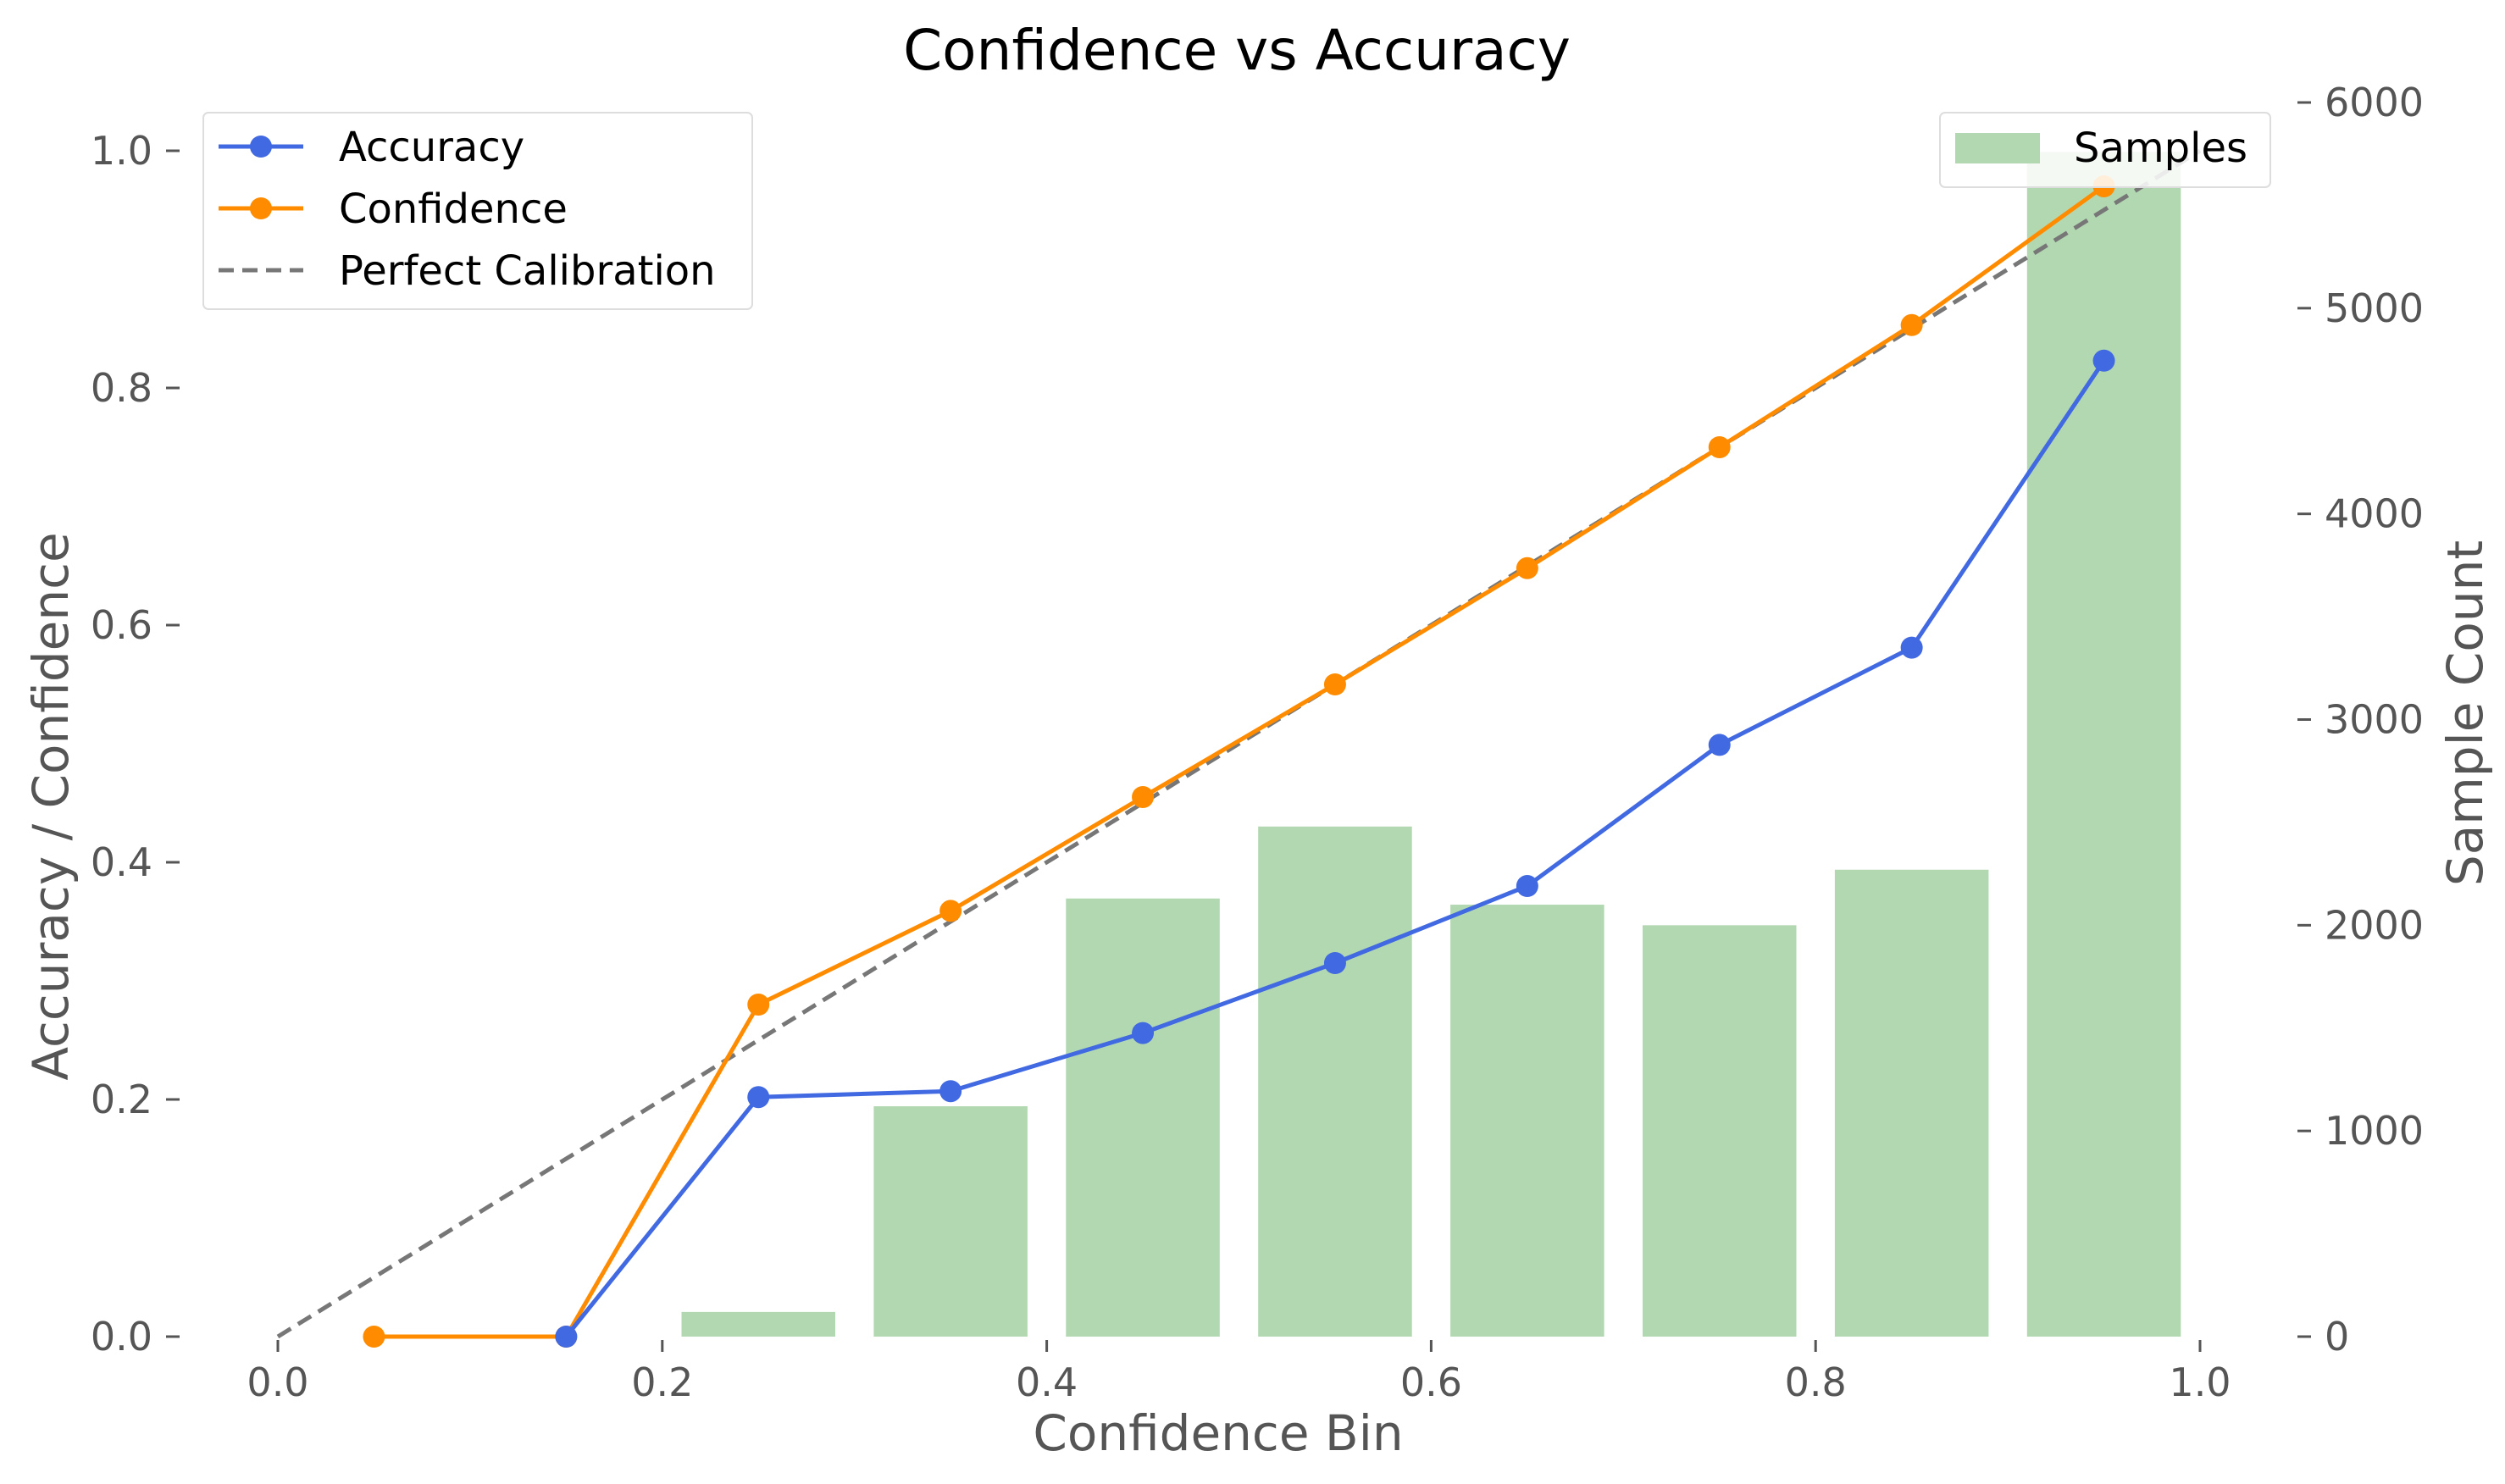 This screenshot has height=1484, width=2505. I want to click on y-tick-label: 0.6, so click(122, 625).